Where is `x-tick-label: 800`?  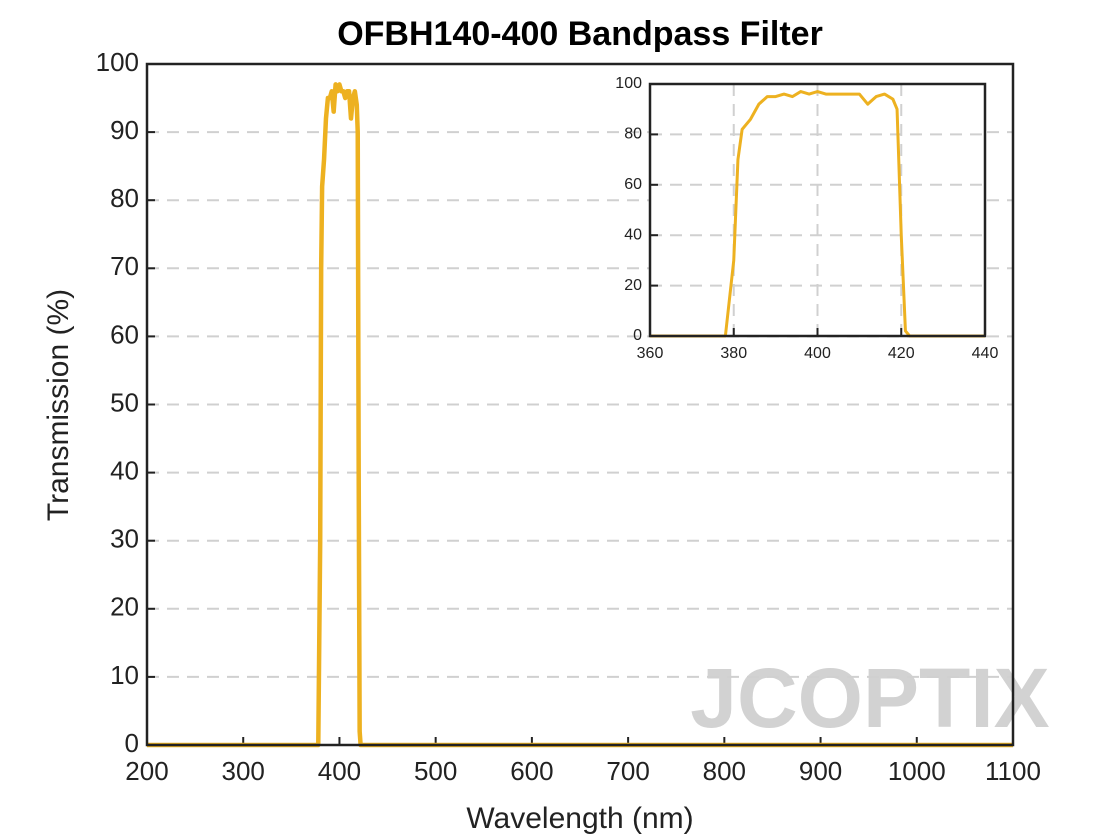
x-tick-label: 800 is located at coordinates (724, 771).